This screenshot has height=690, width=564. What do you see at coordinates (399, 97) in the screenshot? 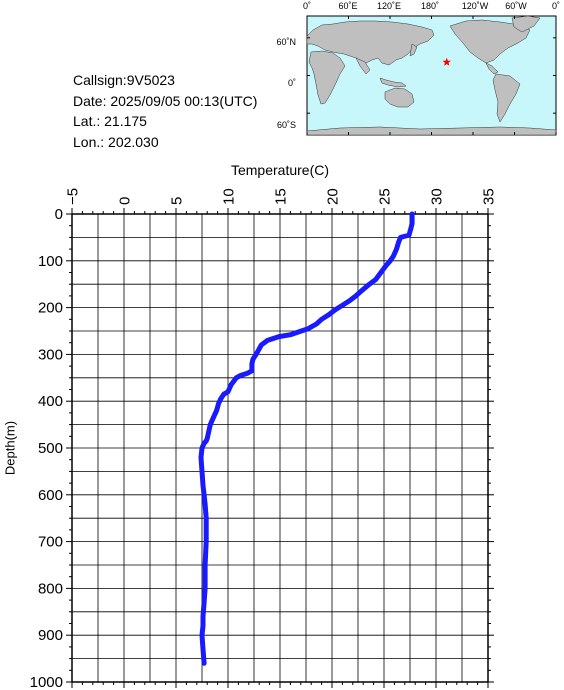
I see `australia-landmass` at bounding box center [399, 97].